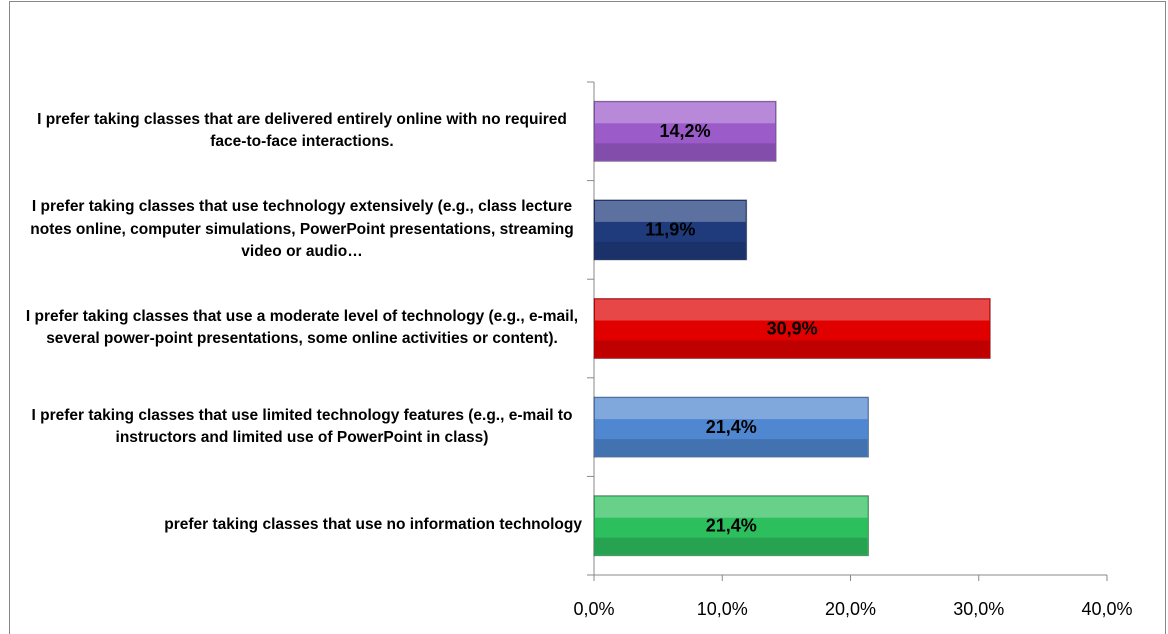  I want to click on x-tick-label: 10,0%, so click(722, 609).